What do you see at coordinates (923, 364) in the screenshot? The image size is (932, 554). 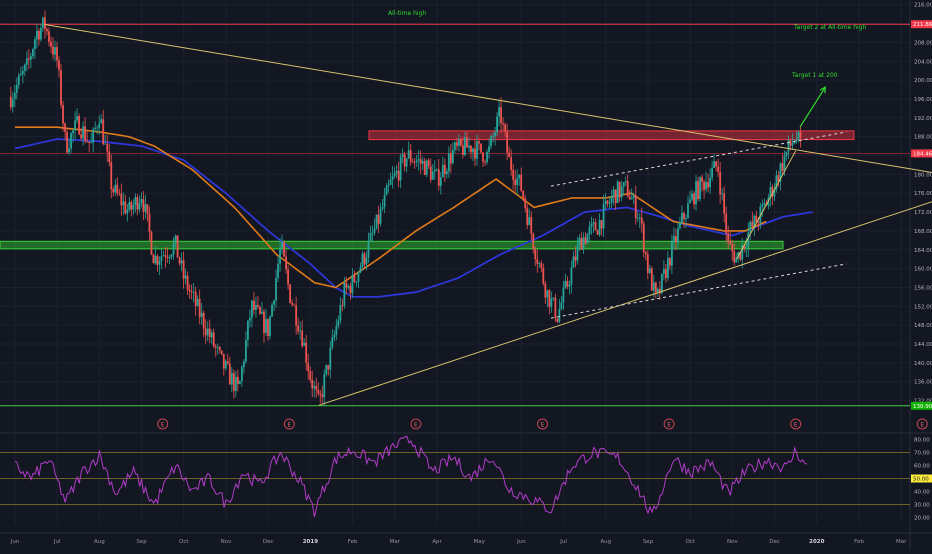 I see `price-tick-label: 140.00` at bounding box center [923, 364].